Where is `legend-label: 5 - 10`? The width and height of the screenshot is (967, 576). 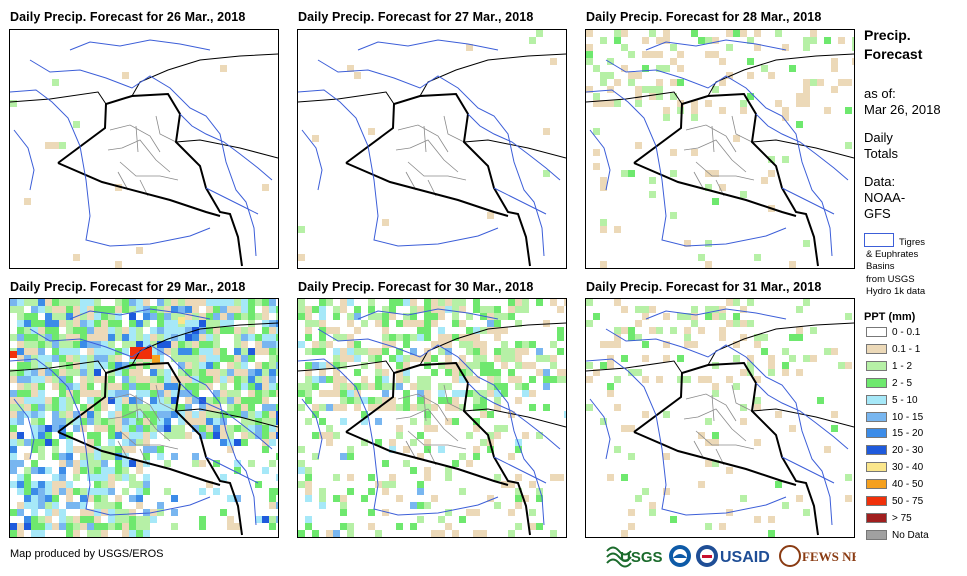 legend-label: 5 - 10 is located at coordinates (905, 400).